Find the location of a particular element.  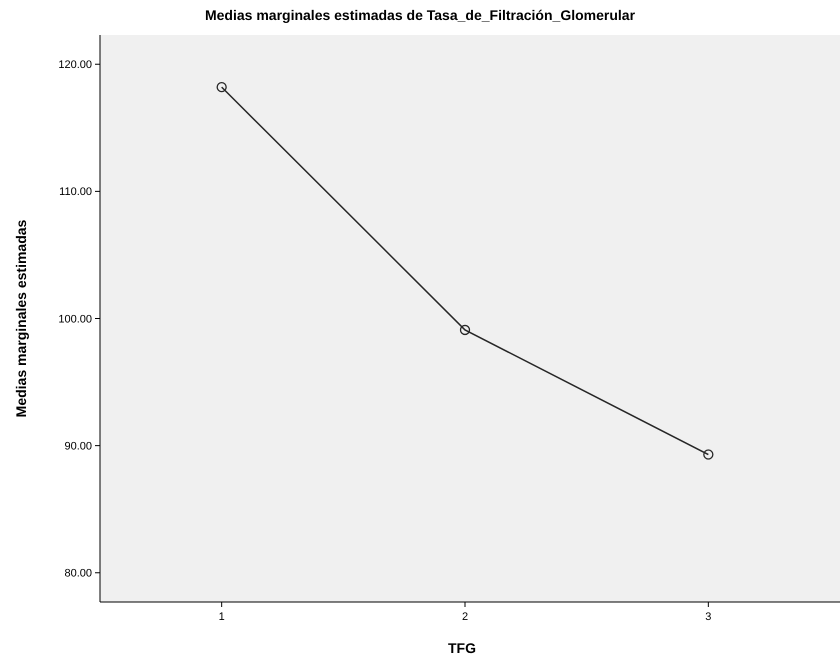

y-tick-label: 80.00 is located at coordinates (78, 574).